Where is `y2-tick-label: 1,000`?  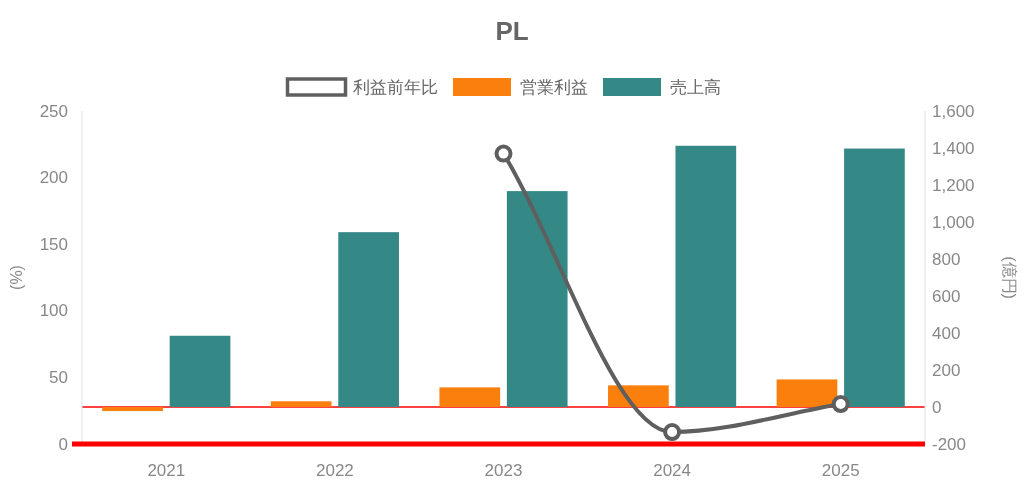
y2-tick-label: 1,000 is located at coordinates (953, 222).